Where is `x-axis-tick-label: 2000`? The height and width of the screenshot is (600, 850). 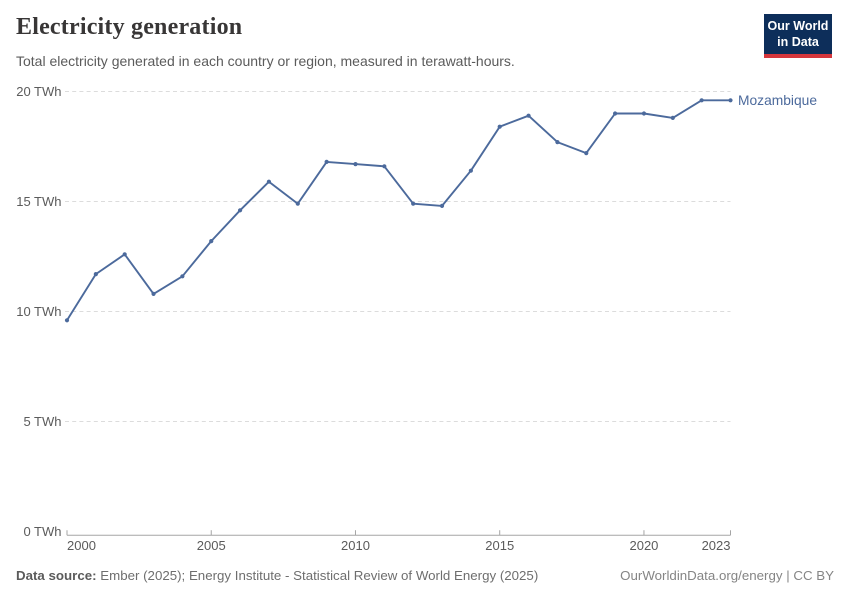
x-axis-tick-label: 2000 is located at coordinates (81, 545).